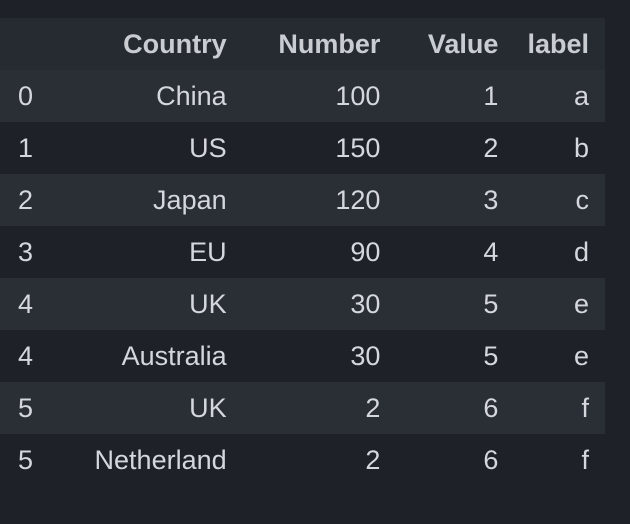  Describe the element at coordinates (27, 252) in the screenshot. I see `row-index: 3` at that location.